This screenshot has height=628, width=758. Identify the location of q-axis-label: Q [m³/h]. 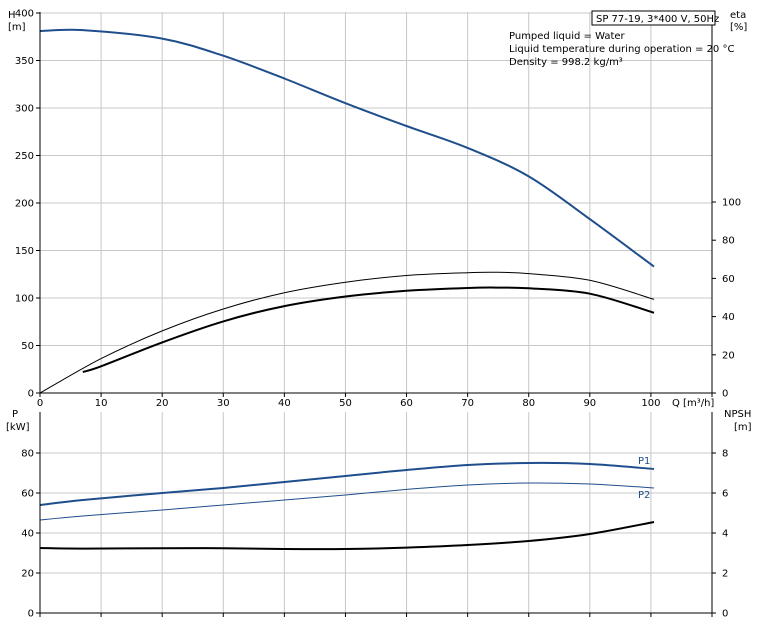
(693, 403).